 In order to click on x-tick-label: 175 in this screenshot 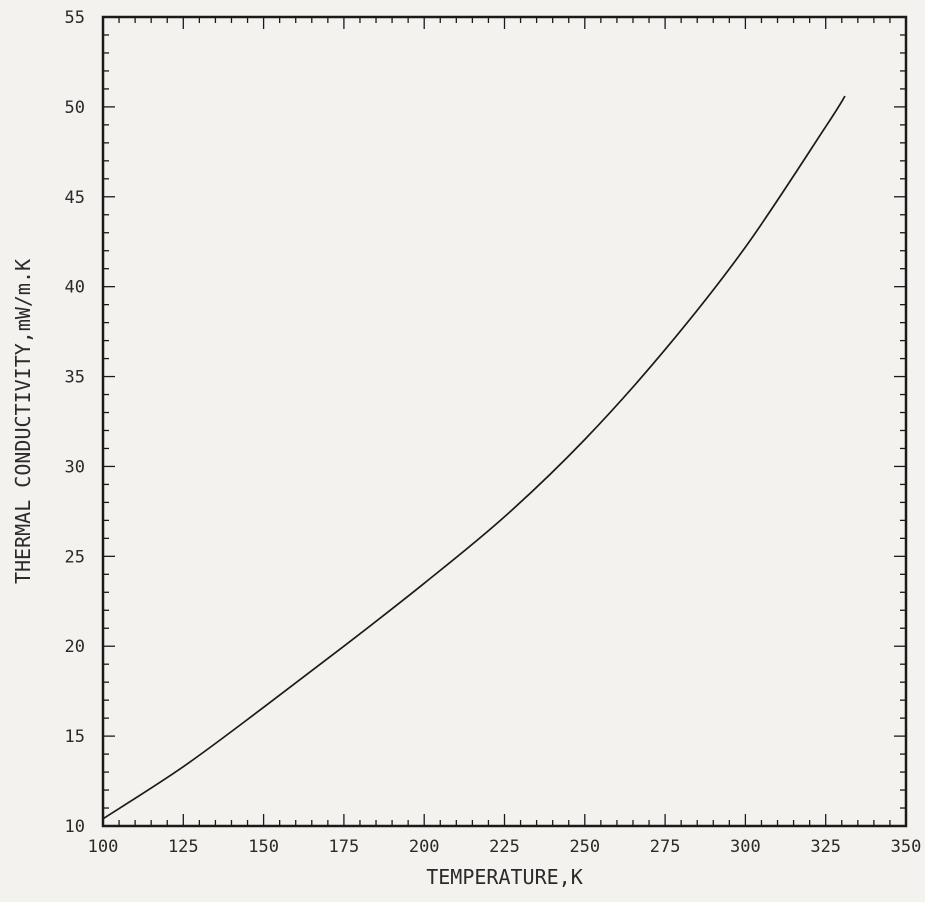, I will do `click(344, 847)`.